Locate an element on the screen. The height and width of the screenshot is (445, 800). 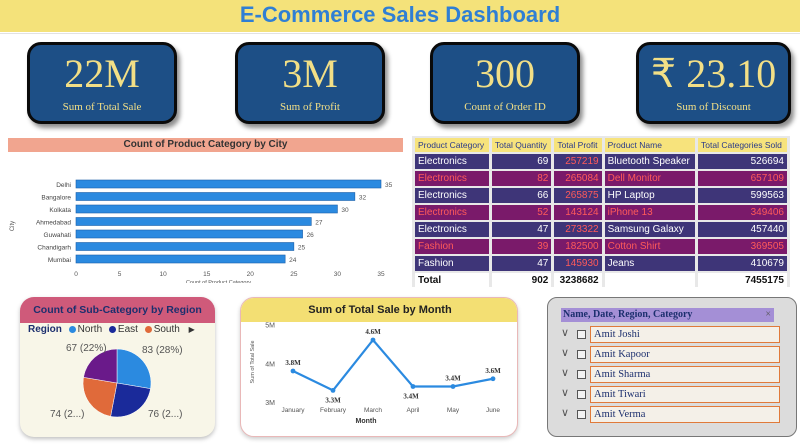
slicer-header-label: Name, Date, Region, Category is located at coordinates (628, 314).